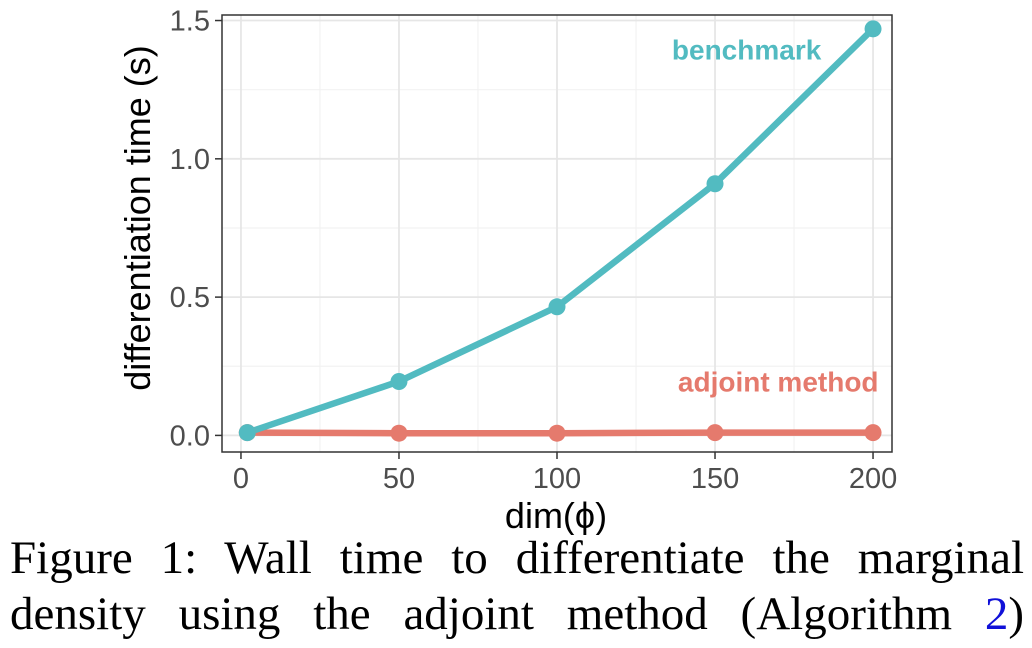  I want to click on y-tick-label: 1.5, so click(190, 22).